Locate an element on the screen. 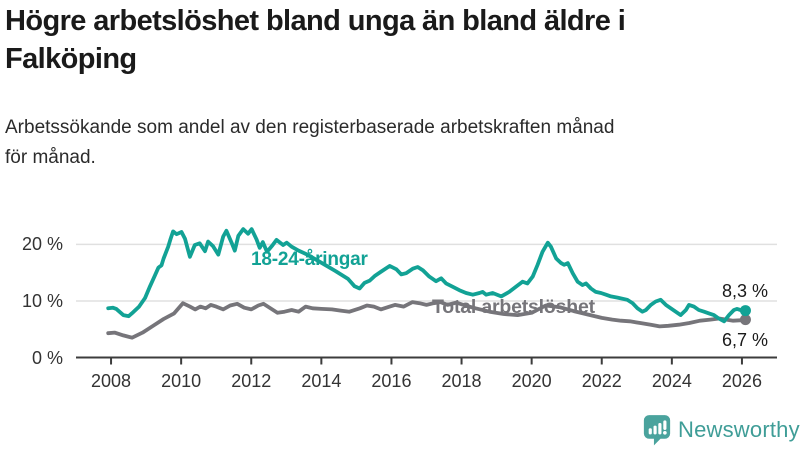 The height and width of the screenshot is (450, 800). y-tick-label: 20 % is located at coordinates (42, 244).